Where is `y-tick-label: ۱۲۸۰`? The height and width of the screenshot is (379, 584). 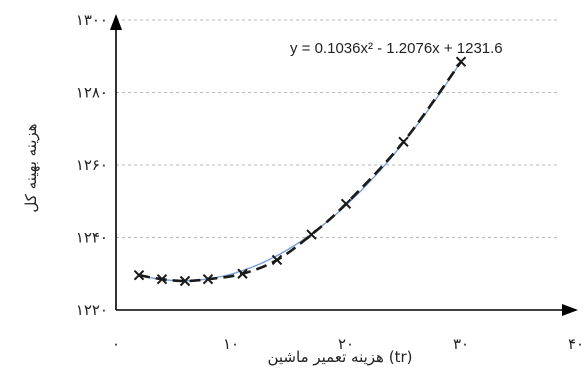 y-tick-label: ۱۲۸۰ is located at coordinates (92, 93).